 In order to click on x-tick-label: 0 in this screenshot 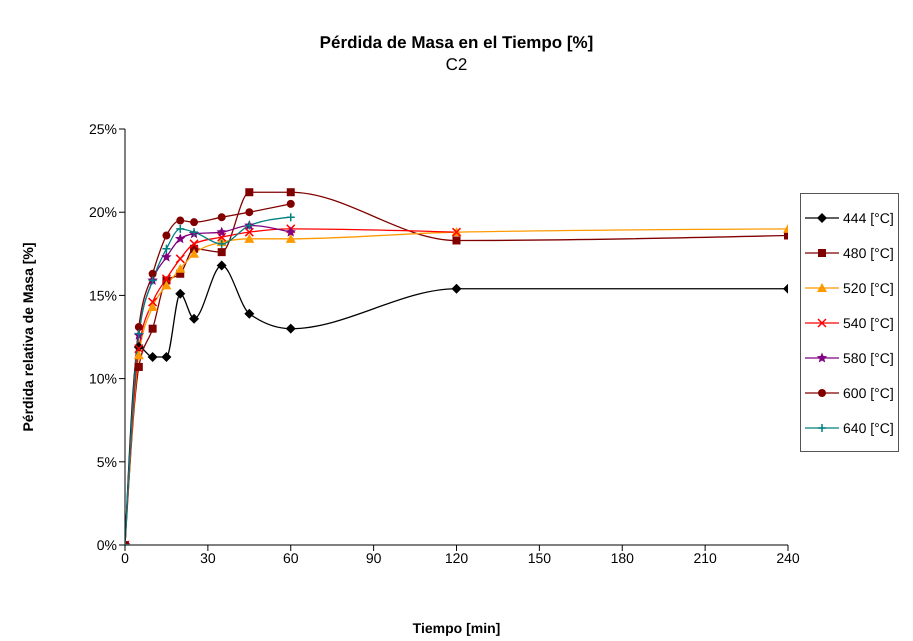, I will do `click(125, 558)`.